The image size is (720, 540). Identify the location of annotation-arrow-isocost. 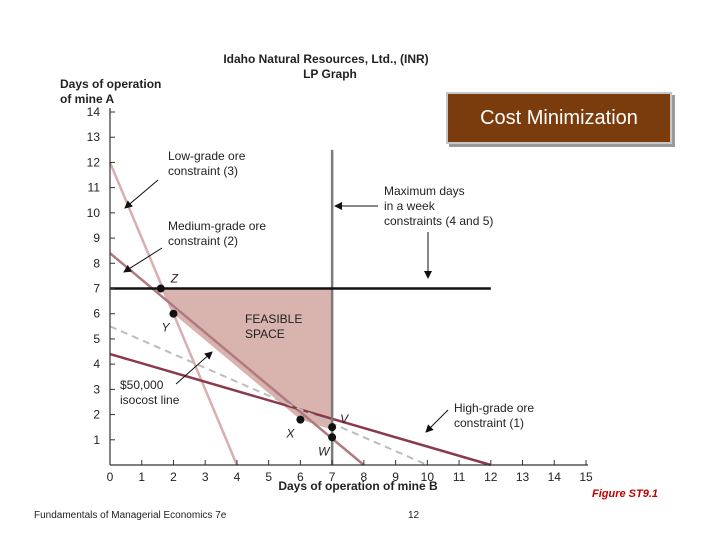
(194, 368).